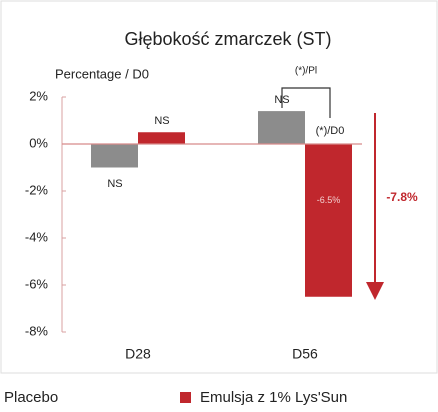 The width and height of the screenshot is (438, 412). Describe the element at coordinates (227, 39) in the screenshot. I see `chart-title: Głębokość zmarczek (ST)` at that location.